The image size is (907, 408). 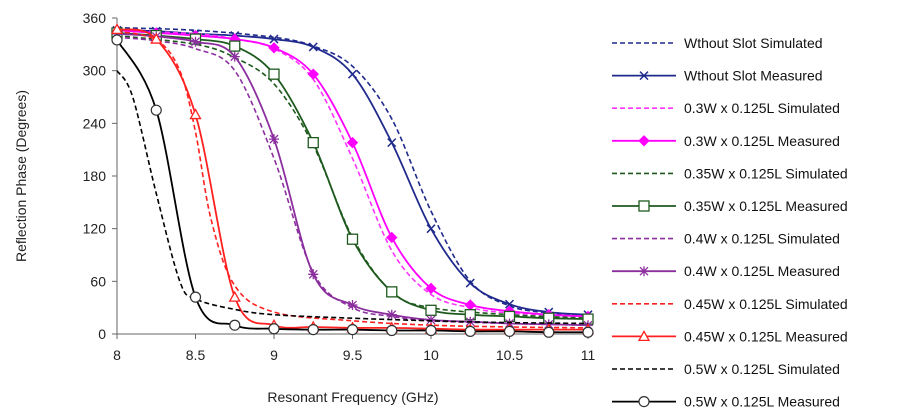 I want to click on legend-item: 0.3W x 0.125L Measured, so click(x=726, y=141).